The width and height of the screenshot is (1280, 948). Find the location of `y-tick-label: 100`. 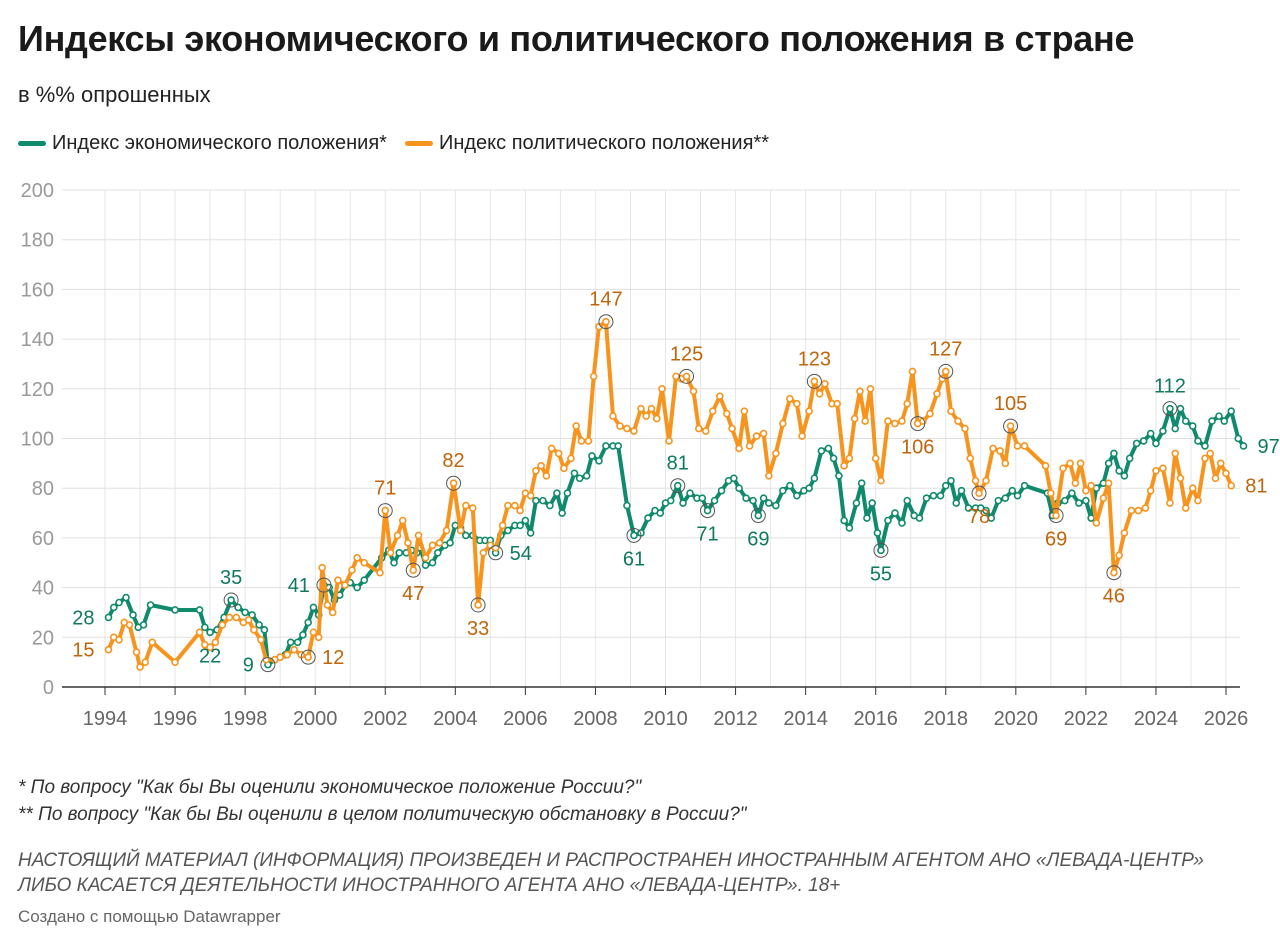

y-tick-label: 100 is located at coordinates (37, 440).